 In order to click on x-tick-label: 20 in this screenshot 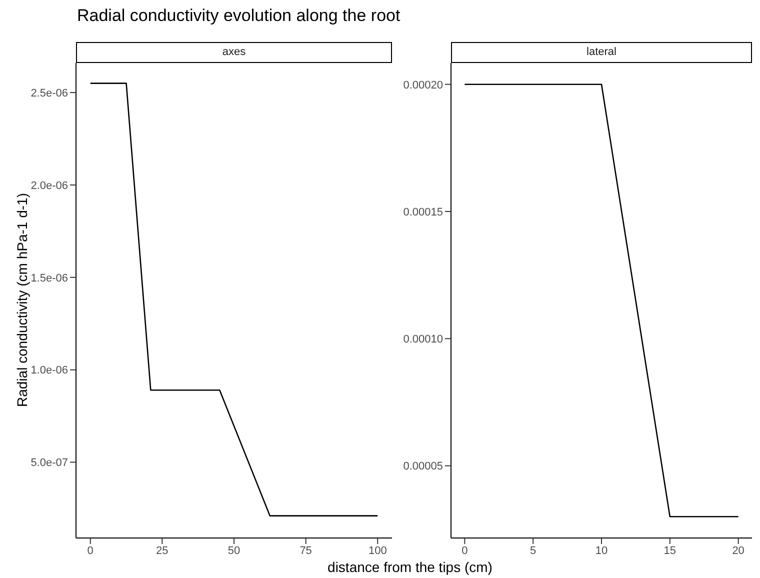, I will do `click(738, 550)`.